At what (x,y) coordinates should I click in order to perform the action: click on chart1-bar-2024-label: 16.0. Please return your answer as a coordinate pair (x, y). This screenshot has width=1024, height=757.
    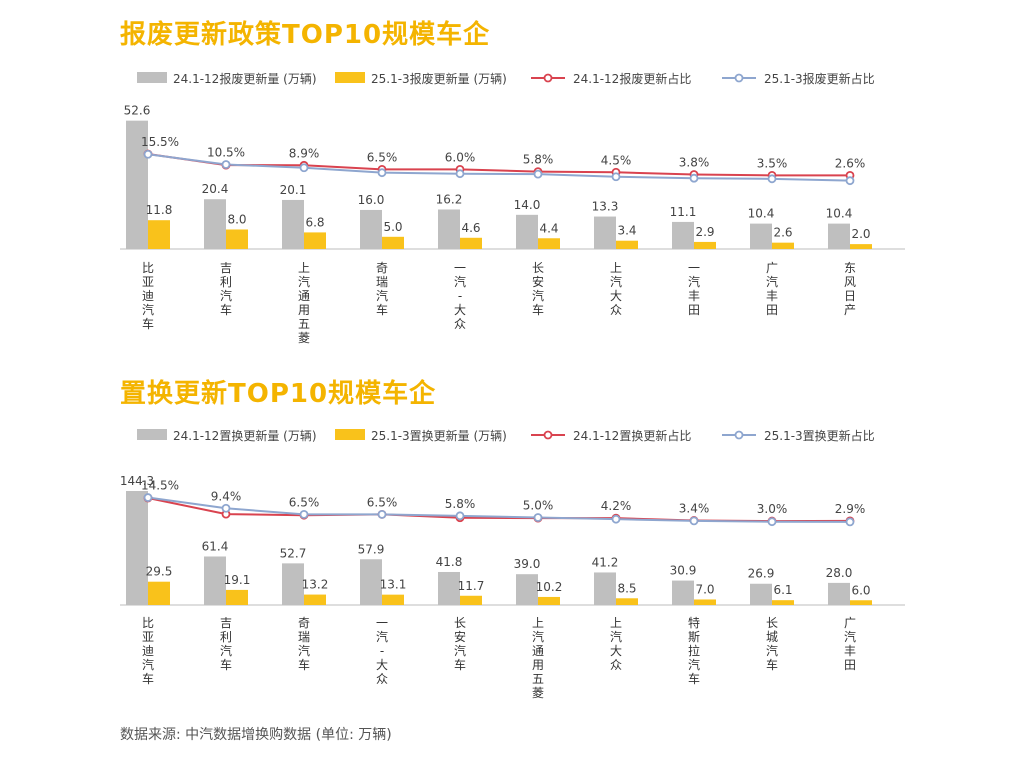
    Looking at the image, I should click on (371, 200).